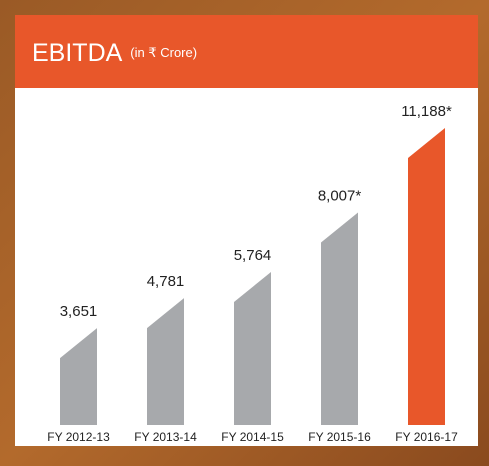 The width and height of the screenshot is (489, 466). I want to click on x-tick-label: FY 2014-15, so click(252, 437).